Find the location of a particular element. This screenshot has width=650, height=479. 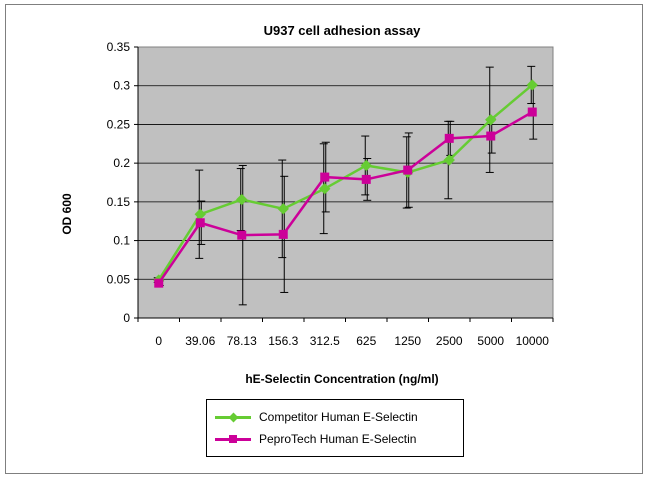

x-axis-label: hE-Selectin Concentration (ng/ml) is located at coordinates (341, 379).